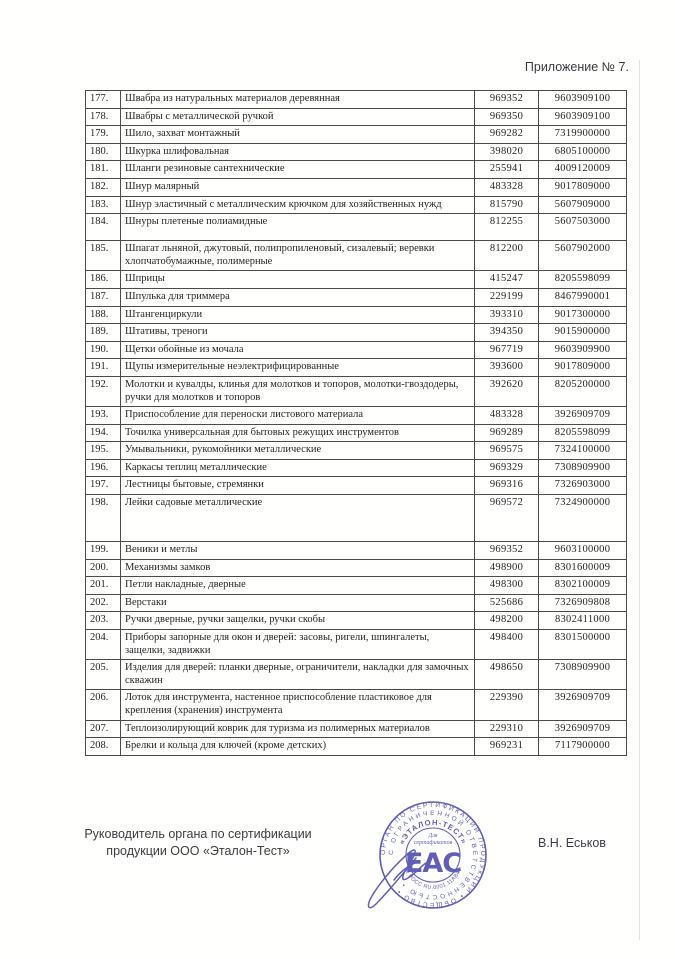  What do you see at coordinates (103, 675) in the screenshot?
I see `row-number: 205.` at bounding box center [103, 675].